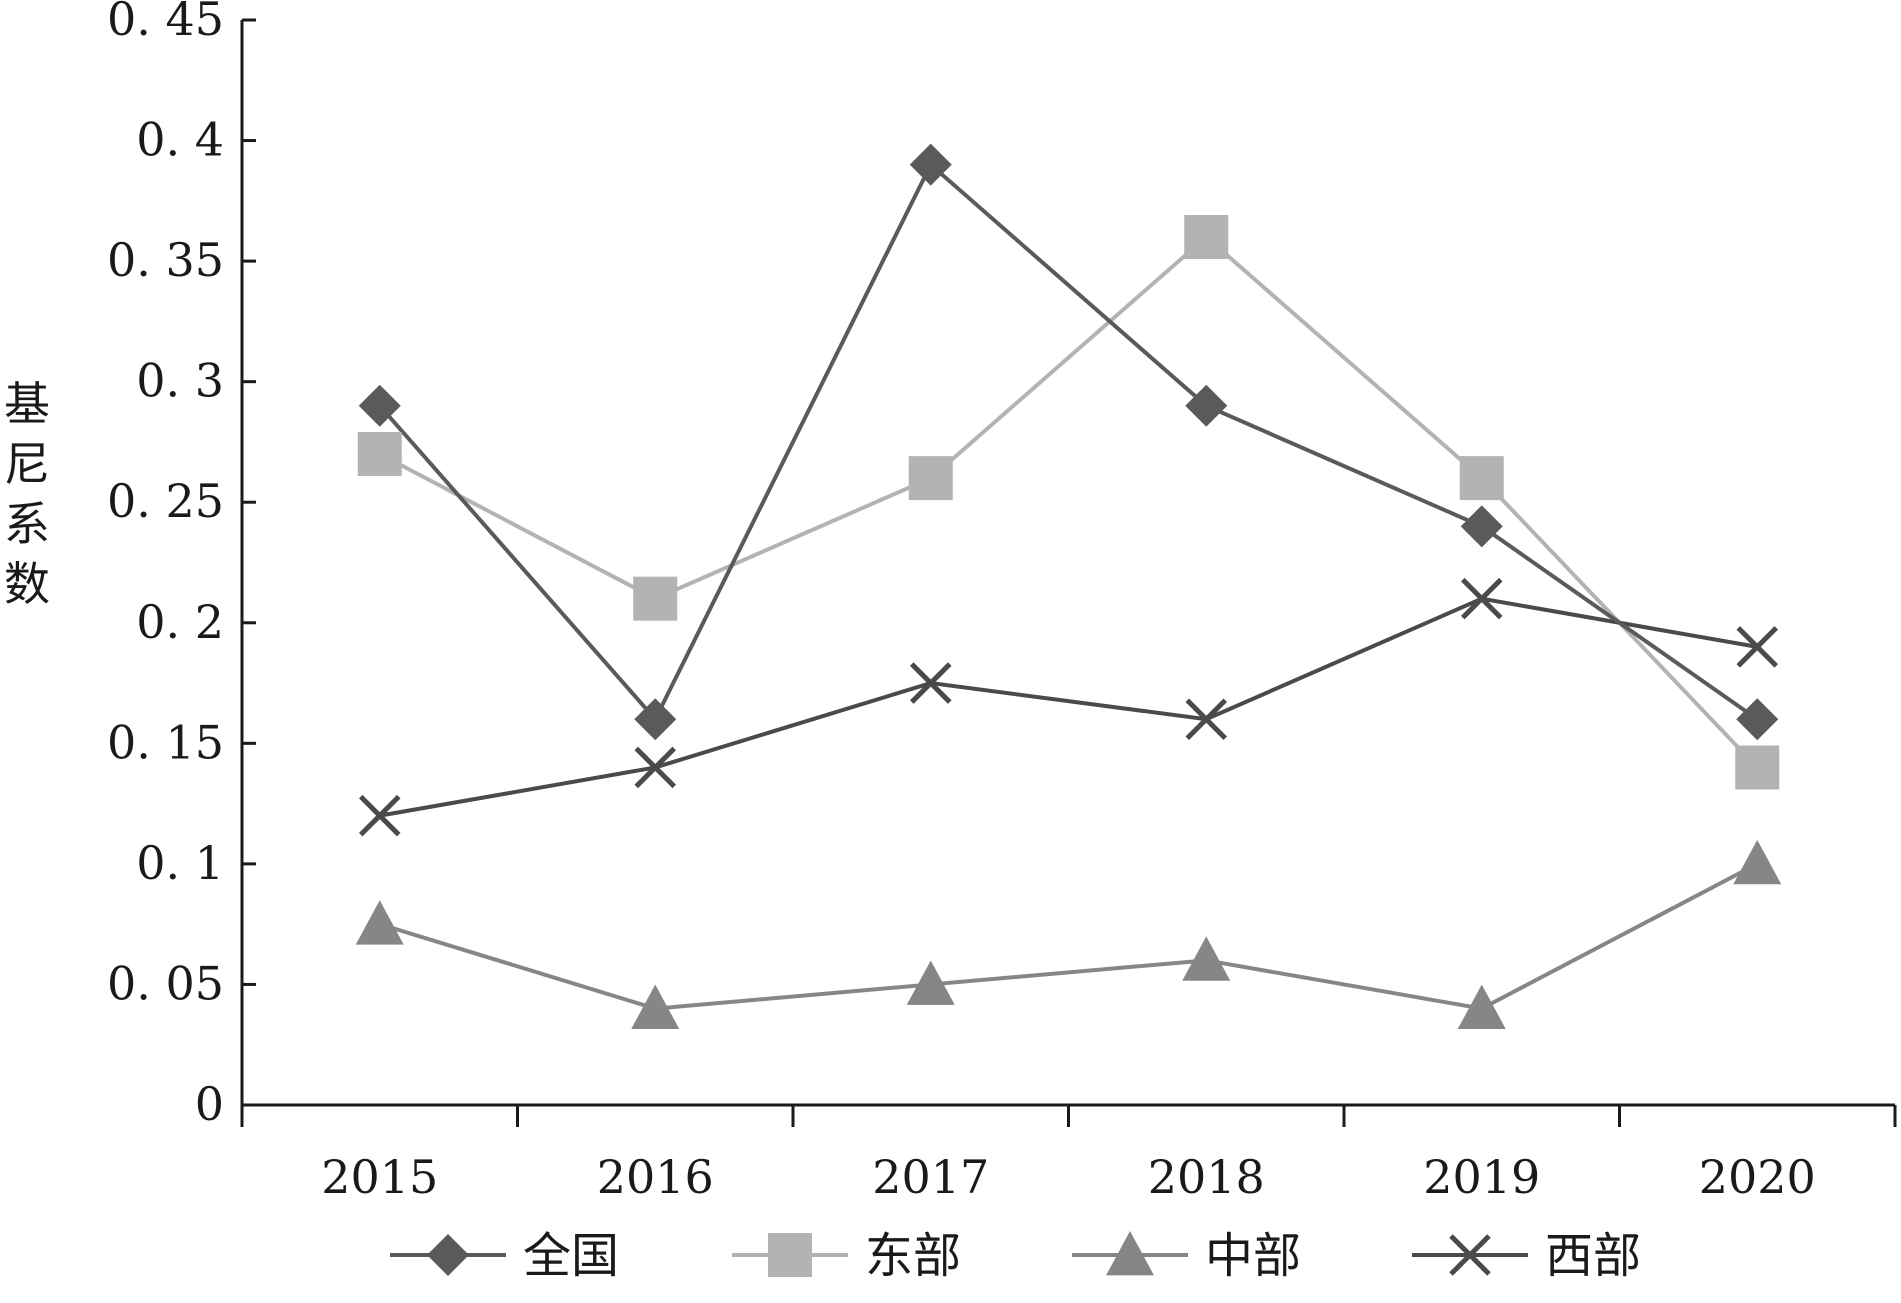  I want to click on legend-marker-x, so click(1470, 1255).